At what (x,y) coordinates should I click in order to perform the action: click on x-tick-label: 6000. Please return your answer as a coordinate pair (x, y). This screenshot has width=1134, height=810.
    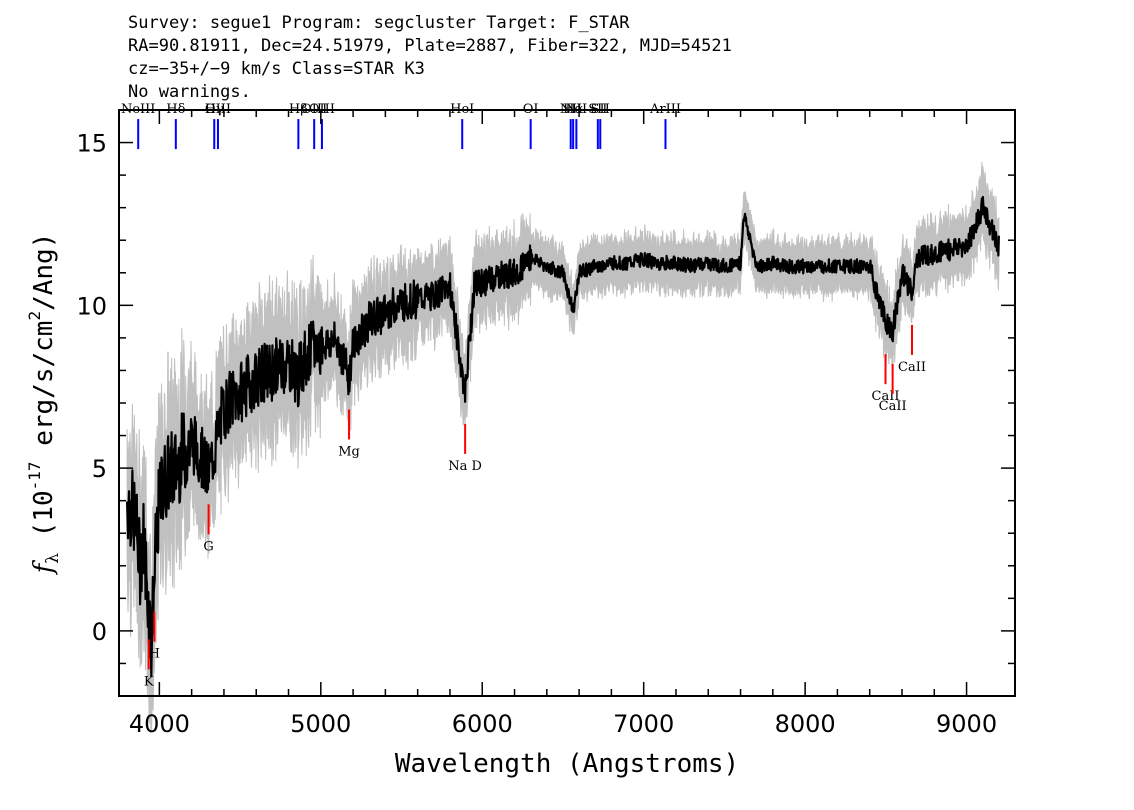
    Looking at the image, I should click on (482, 724).